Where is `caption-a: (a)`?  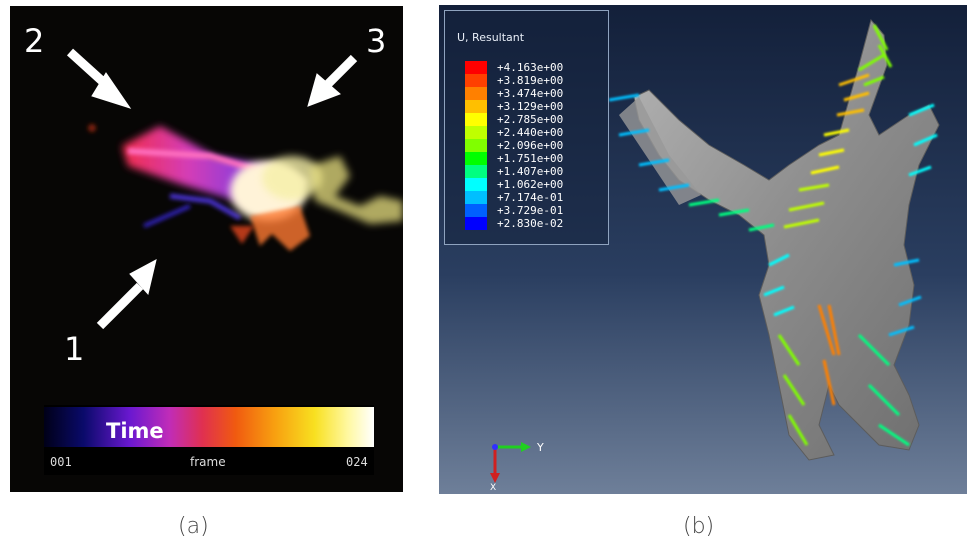
caption-a: (a) is located at coordinates (193, 526).